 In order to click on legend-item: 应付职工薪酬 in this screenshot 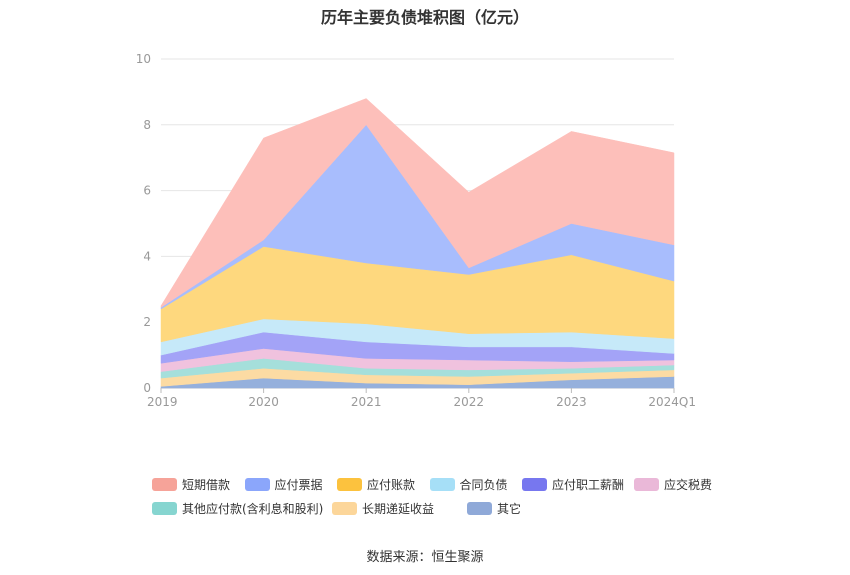, I will do `click(578, 484)`.